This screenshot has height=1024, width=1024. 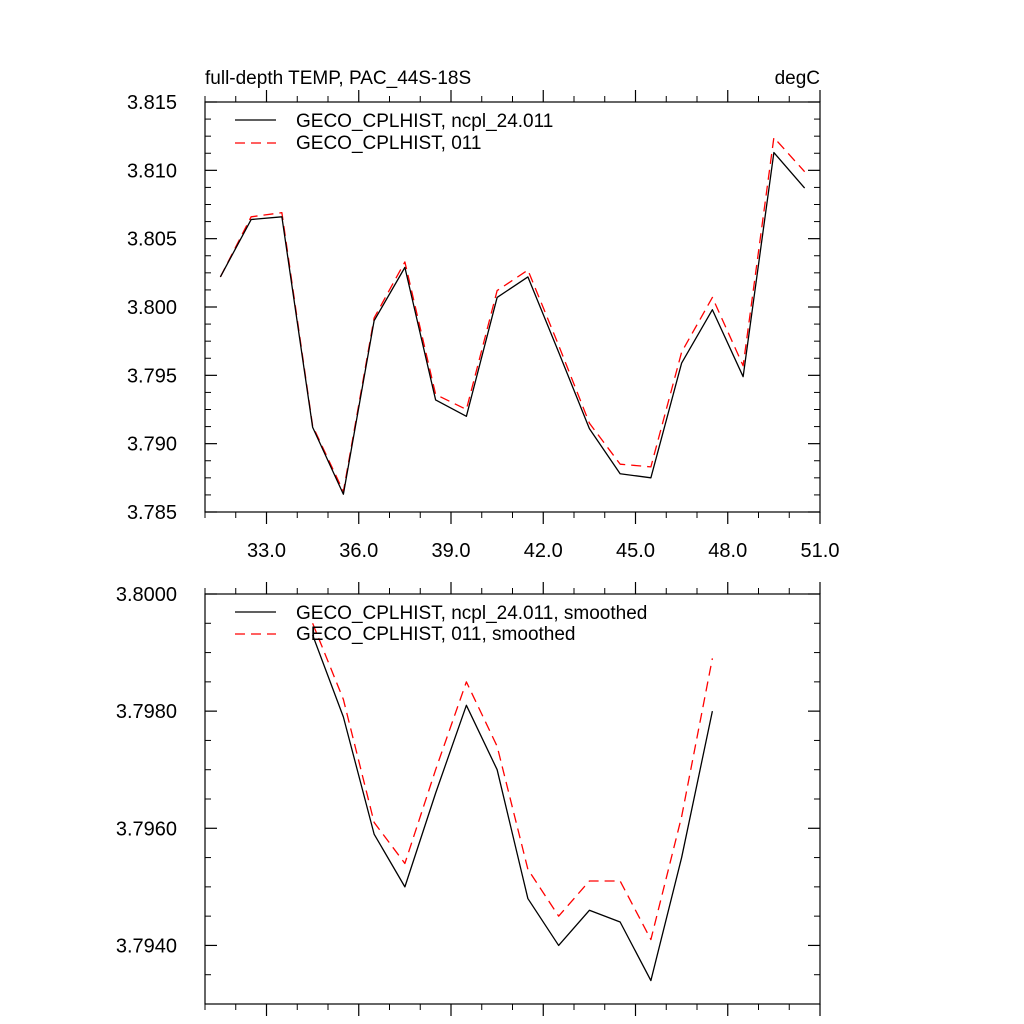 I want to click on y-tick-label: 3.805, so click(x=152, y=240).